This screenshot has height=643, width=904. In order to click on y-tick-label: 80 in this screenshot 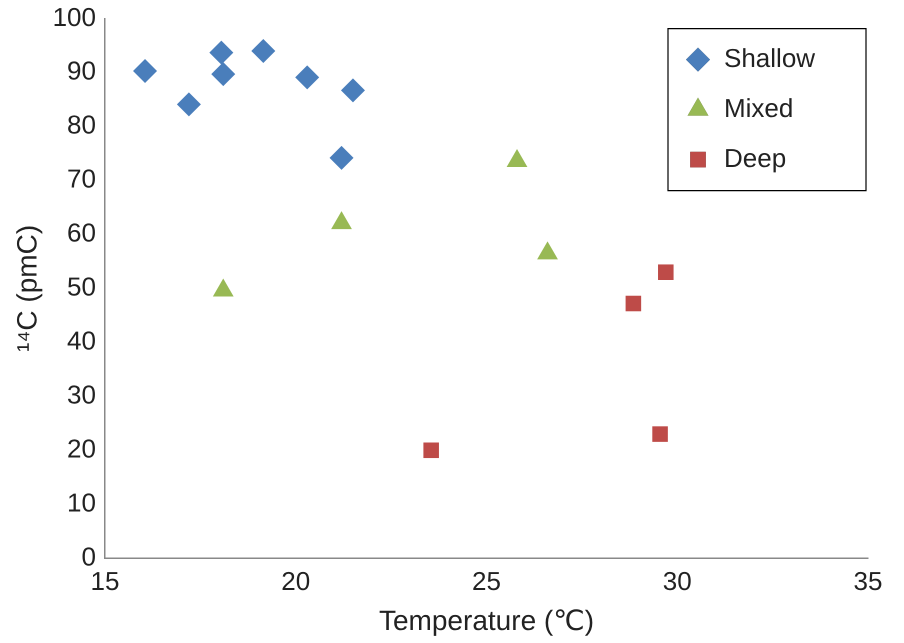, I will do `click(81, 125)`.